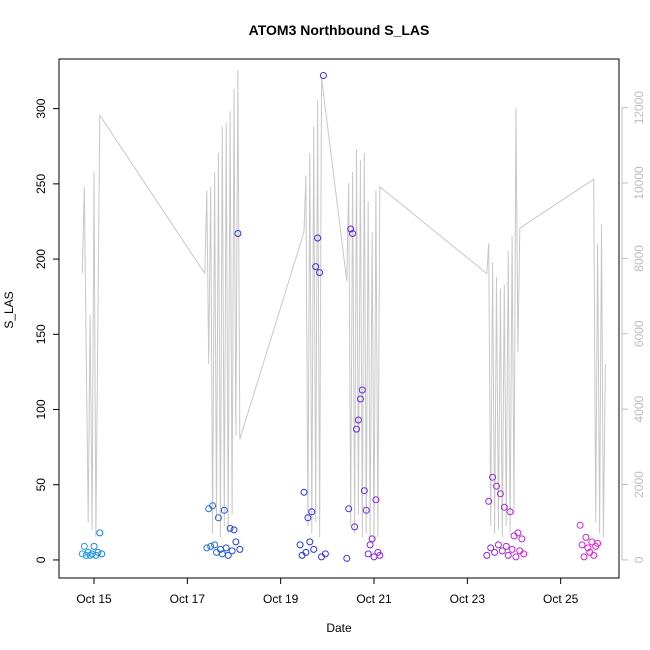 This screenshot has height=650, width=650. What do you see at coordinates (41, 184) in the screenshot?
I see `y-tick-label: 250` at bounding box center [41, 184].